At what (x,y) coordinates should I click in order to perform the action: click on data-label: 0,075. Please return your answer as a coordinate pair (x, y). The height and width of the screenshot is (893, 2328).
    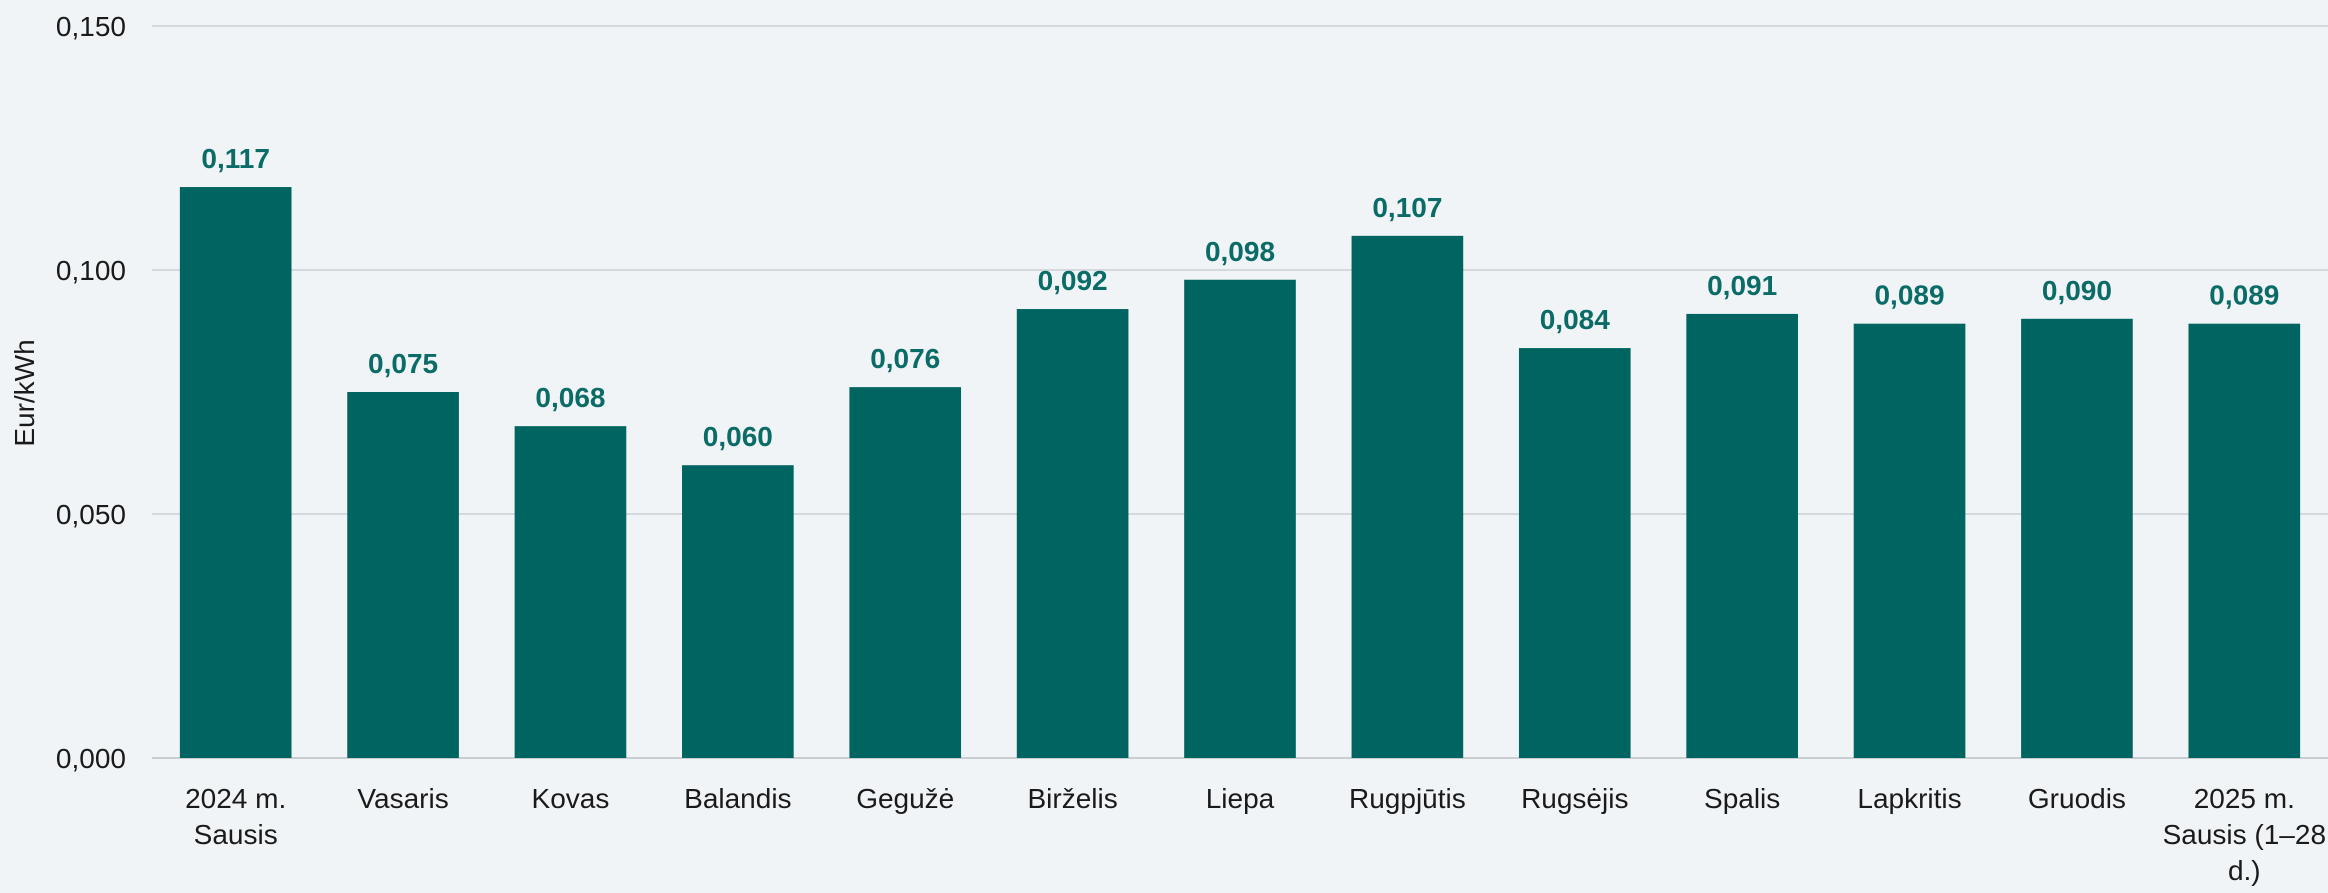
    Looking at the image, I should click on (403, 363).